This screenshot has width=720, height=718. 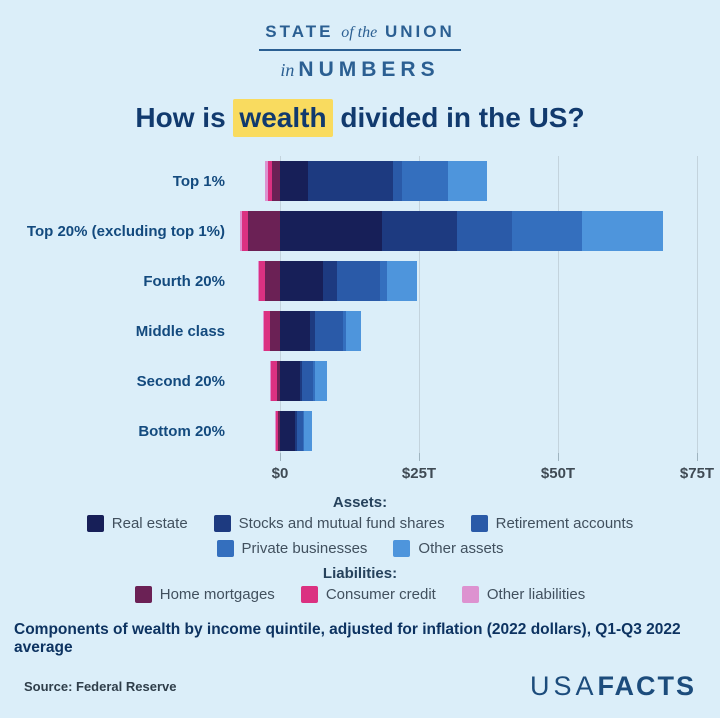 What do you see at coordinates (461, 548) in the screenshot?
I see `legend-label: Other assets` at bounding box center [461, 548].